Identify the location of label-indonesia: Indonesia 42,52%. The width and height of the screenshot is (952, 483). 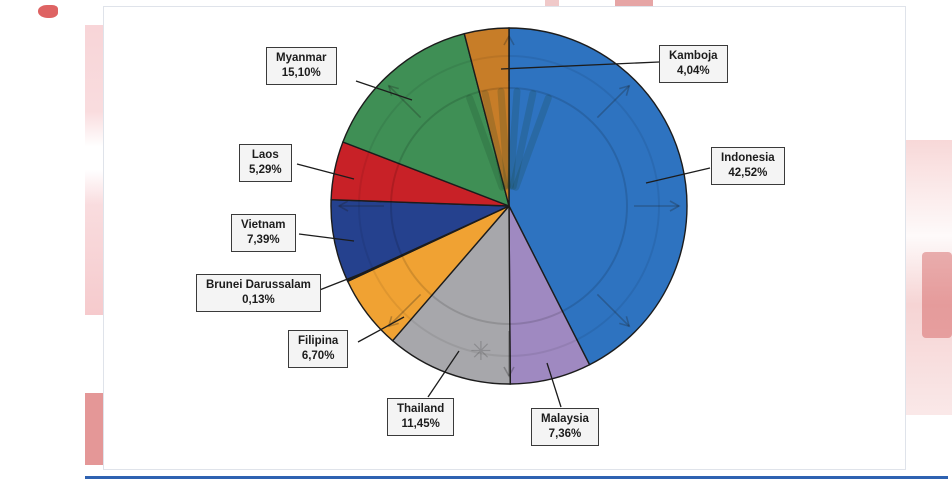
(748, 166).